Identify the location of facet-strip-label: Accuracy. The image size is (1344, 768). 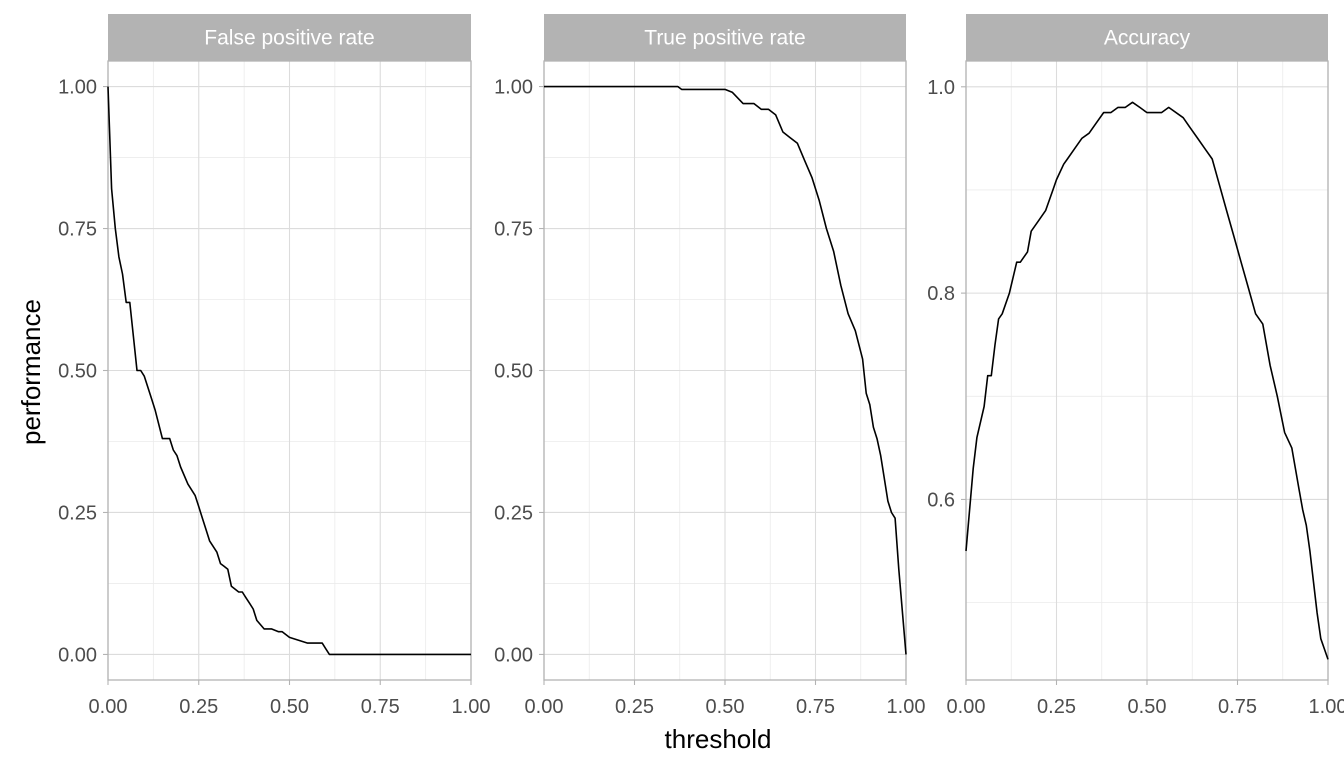
(1147, 38).